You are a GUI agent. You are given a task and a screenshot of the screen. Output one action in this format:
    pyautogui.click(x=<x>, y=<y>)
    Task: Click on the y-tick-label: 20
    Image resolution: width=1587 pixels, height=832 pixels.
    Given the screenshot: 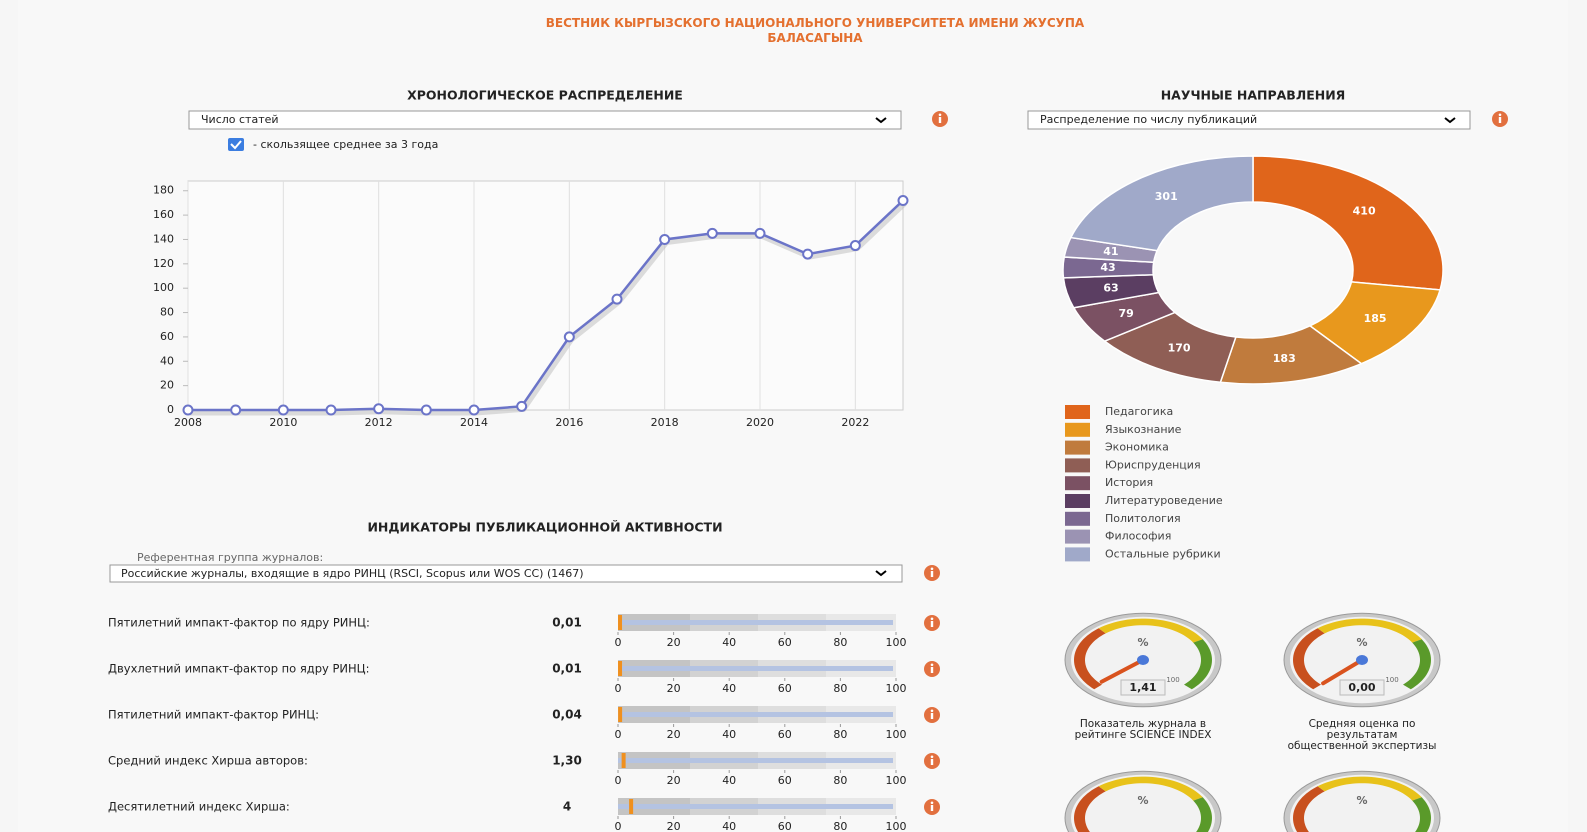 What is the action you would take?
    pyautogui.click(x=167, y=385)
    